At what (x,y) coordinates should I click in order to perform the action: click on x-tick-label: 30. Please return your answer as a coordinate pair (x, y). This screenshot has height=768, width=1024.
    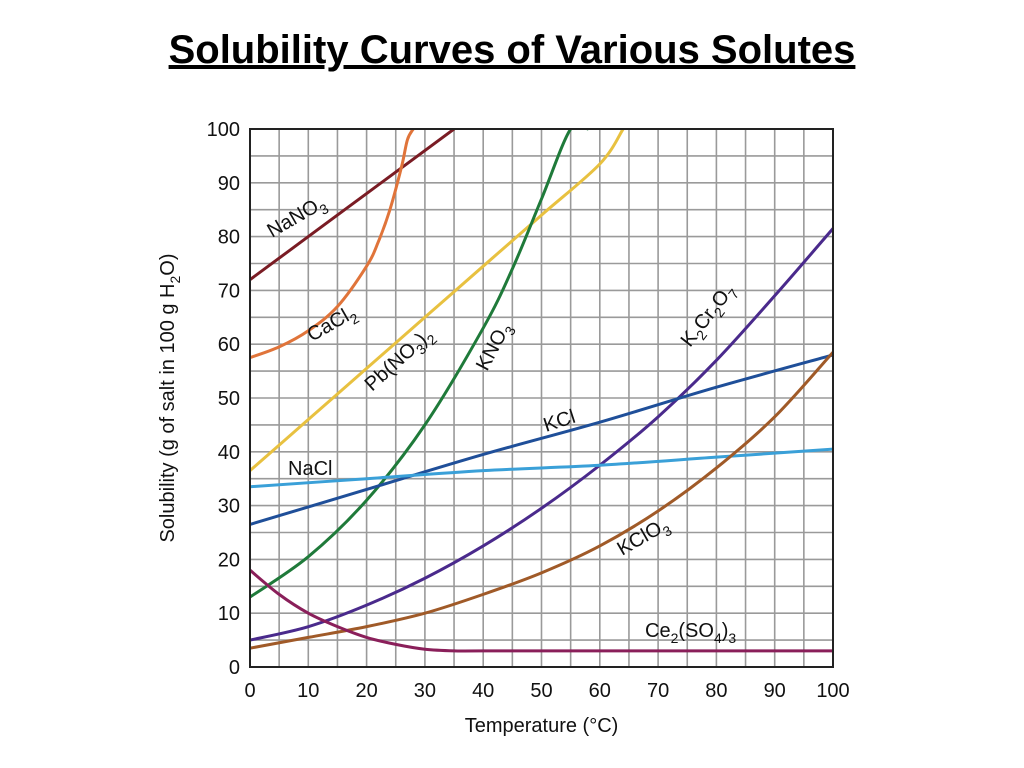
    Looking at the image, I should click on (425, 691).